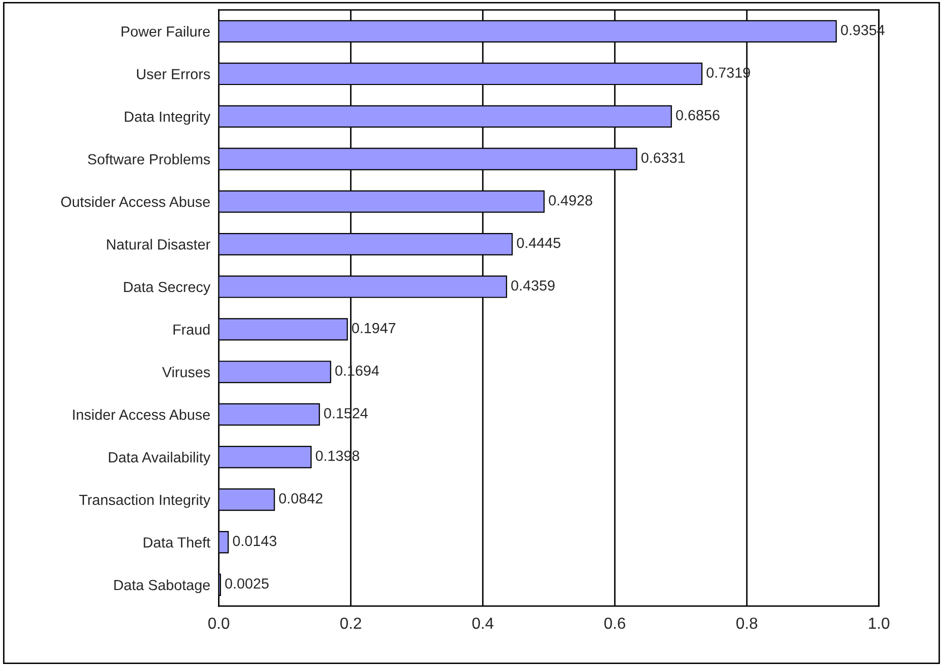 This screenshot has height=666, width=943. What do you see at coordinates (159, 459) in the screenshot?
I see `y-tick-label: Data Availability` at bounding box center [159, 459].